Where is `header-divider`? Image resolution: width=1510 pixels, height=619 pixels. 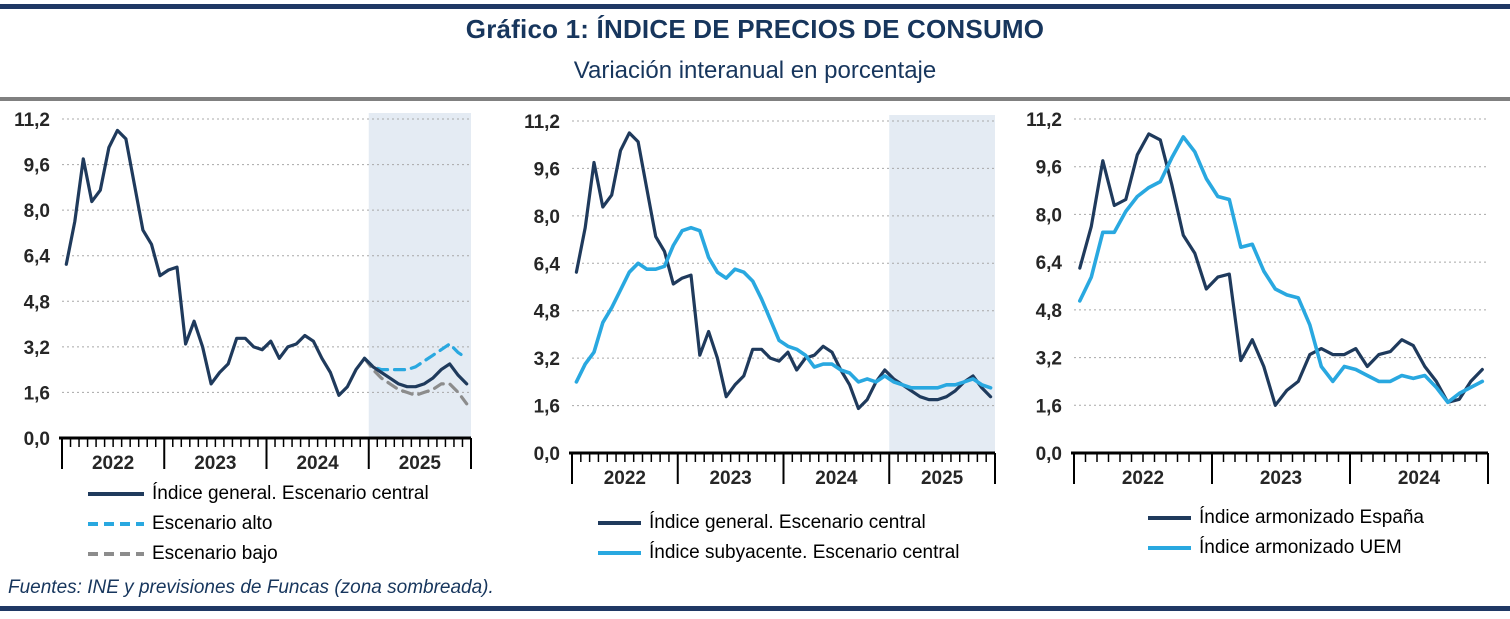
header-divider is located at coordinates (755, 99).